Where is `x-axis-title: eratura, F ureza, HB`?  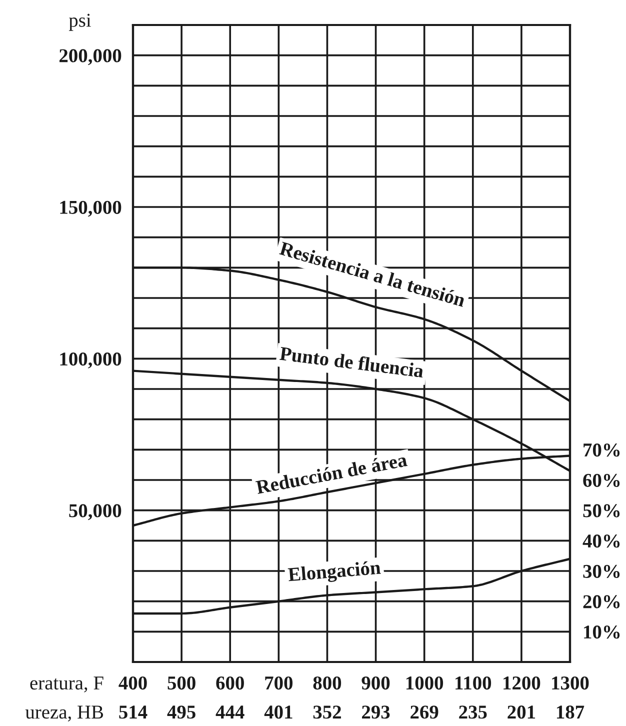 x-axis-title: eratura, F ureza, HB is located at coordinates (64, 699).